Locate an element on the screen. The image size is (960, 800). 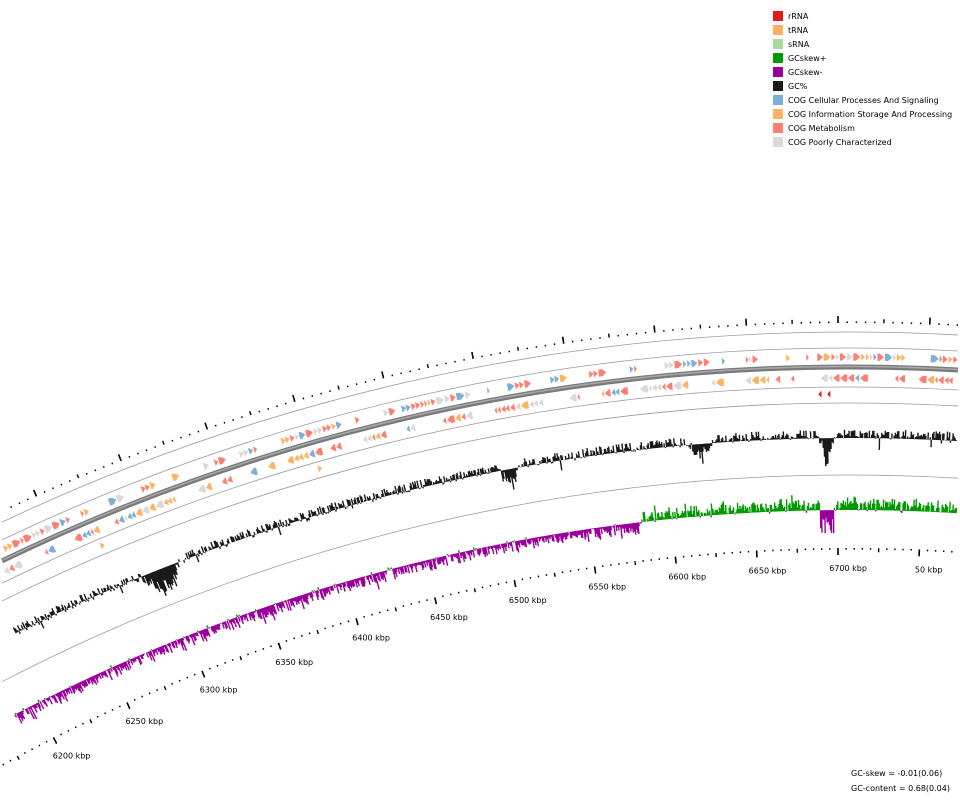
gc-skew-stat: GC-skew = -0.01(0.06) is located at coordinates (897, 773).